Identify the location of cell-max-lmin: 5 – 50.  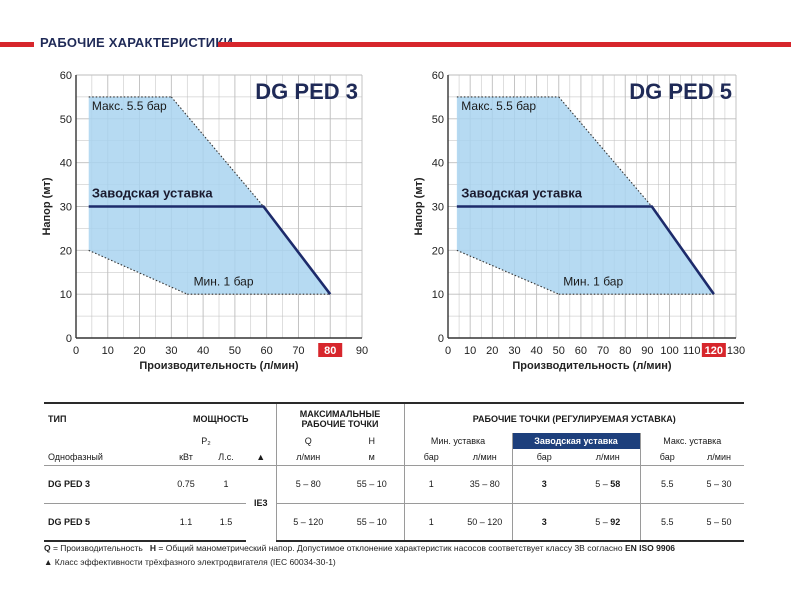
(719, 522).